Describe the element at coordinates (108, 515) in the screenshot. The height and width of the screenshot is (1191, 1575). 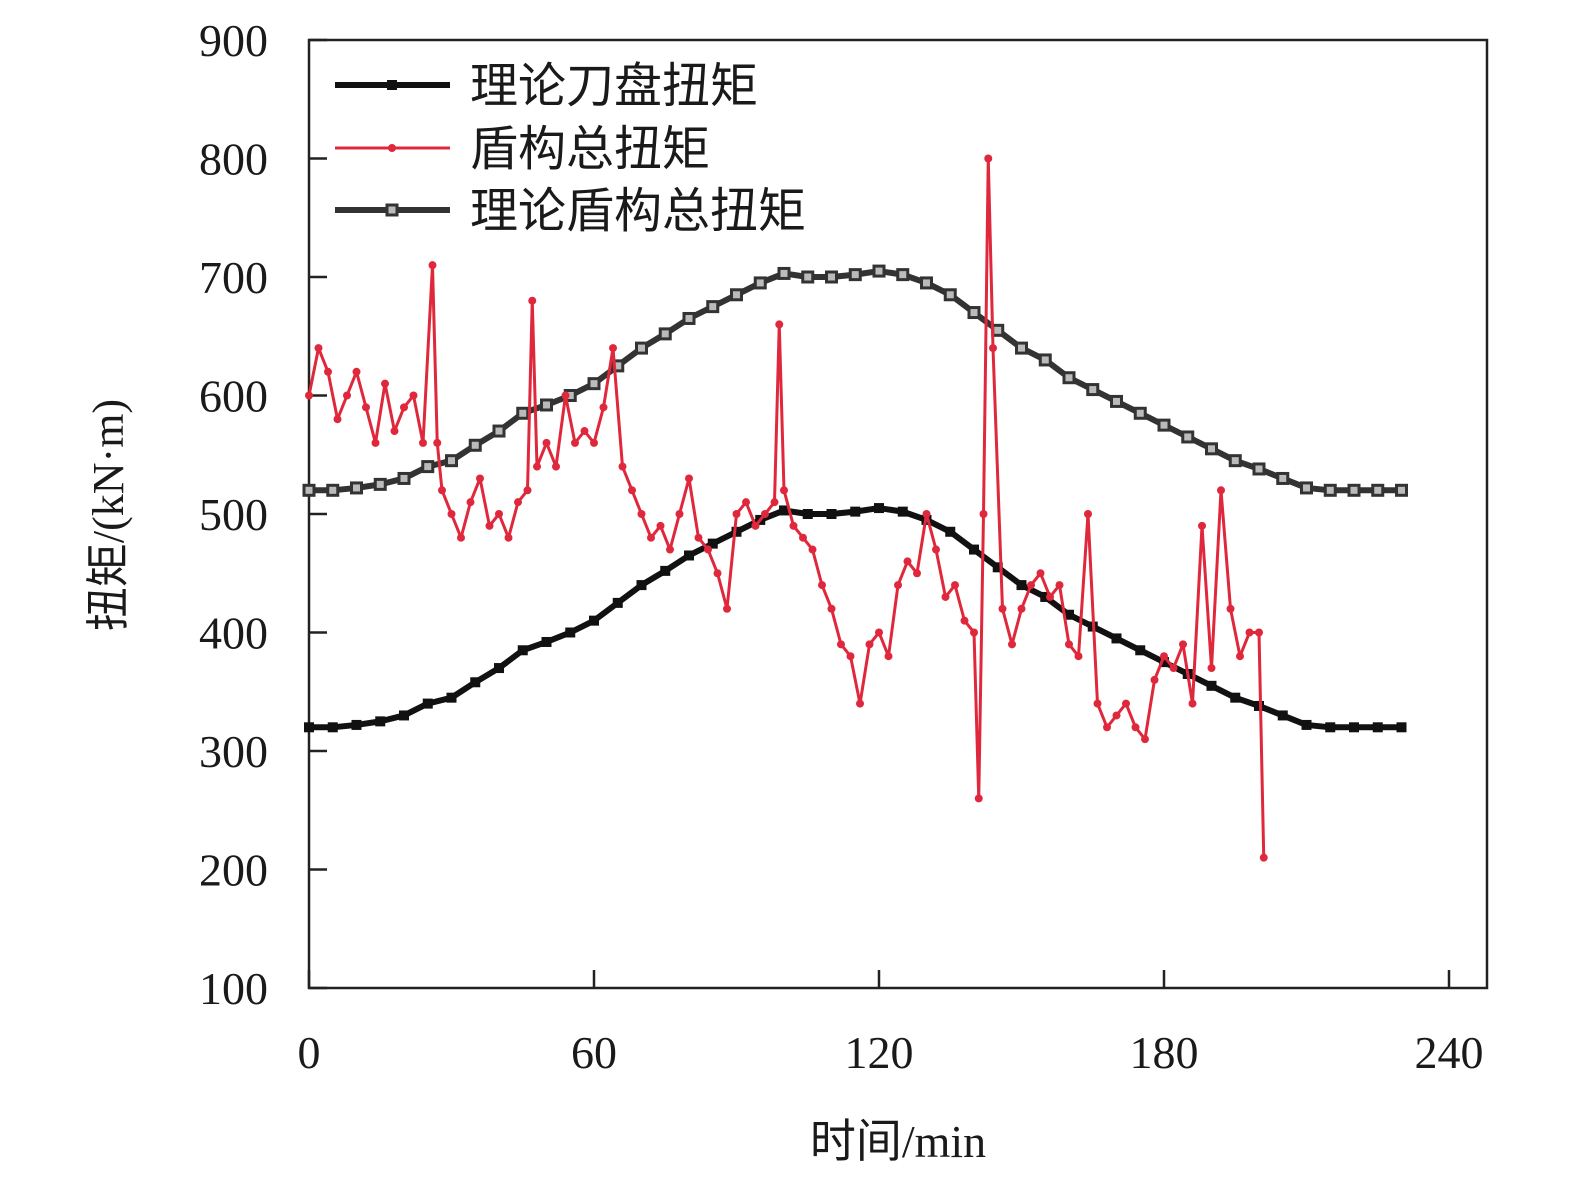
I see `y-axis-title: 扭矩/(kN·m)` at that location.